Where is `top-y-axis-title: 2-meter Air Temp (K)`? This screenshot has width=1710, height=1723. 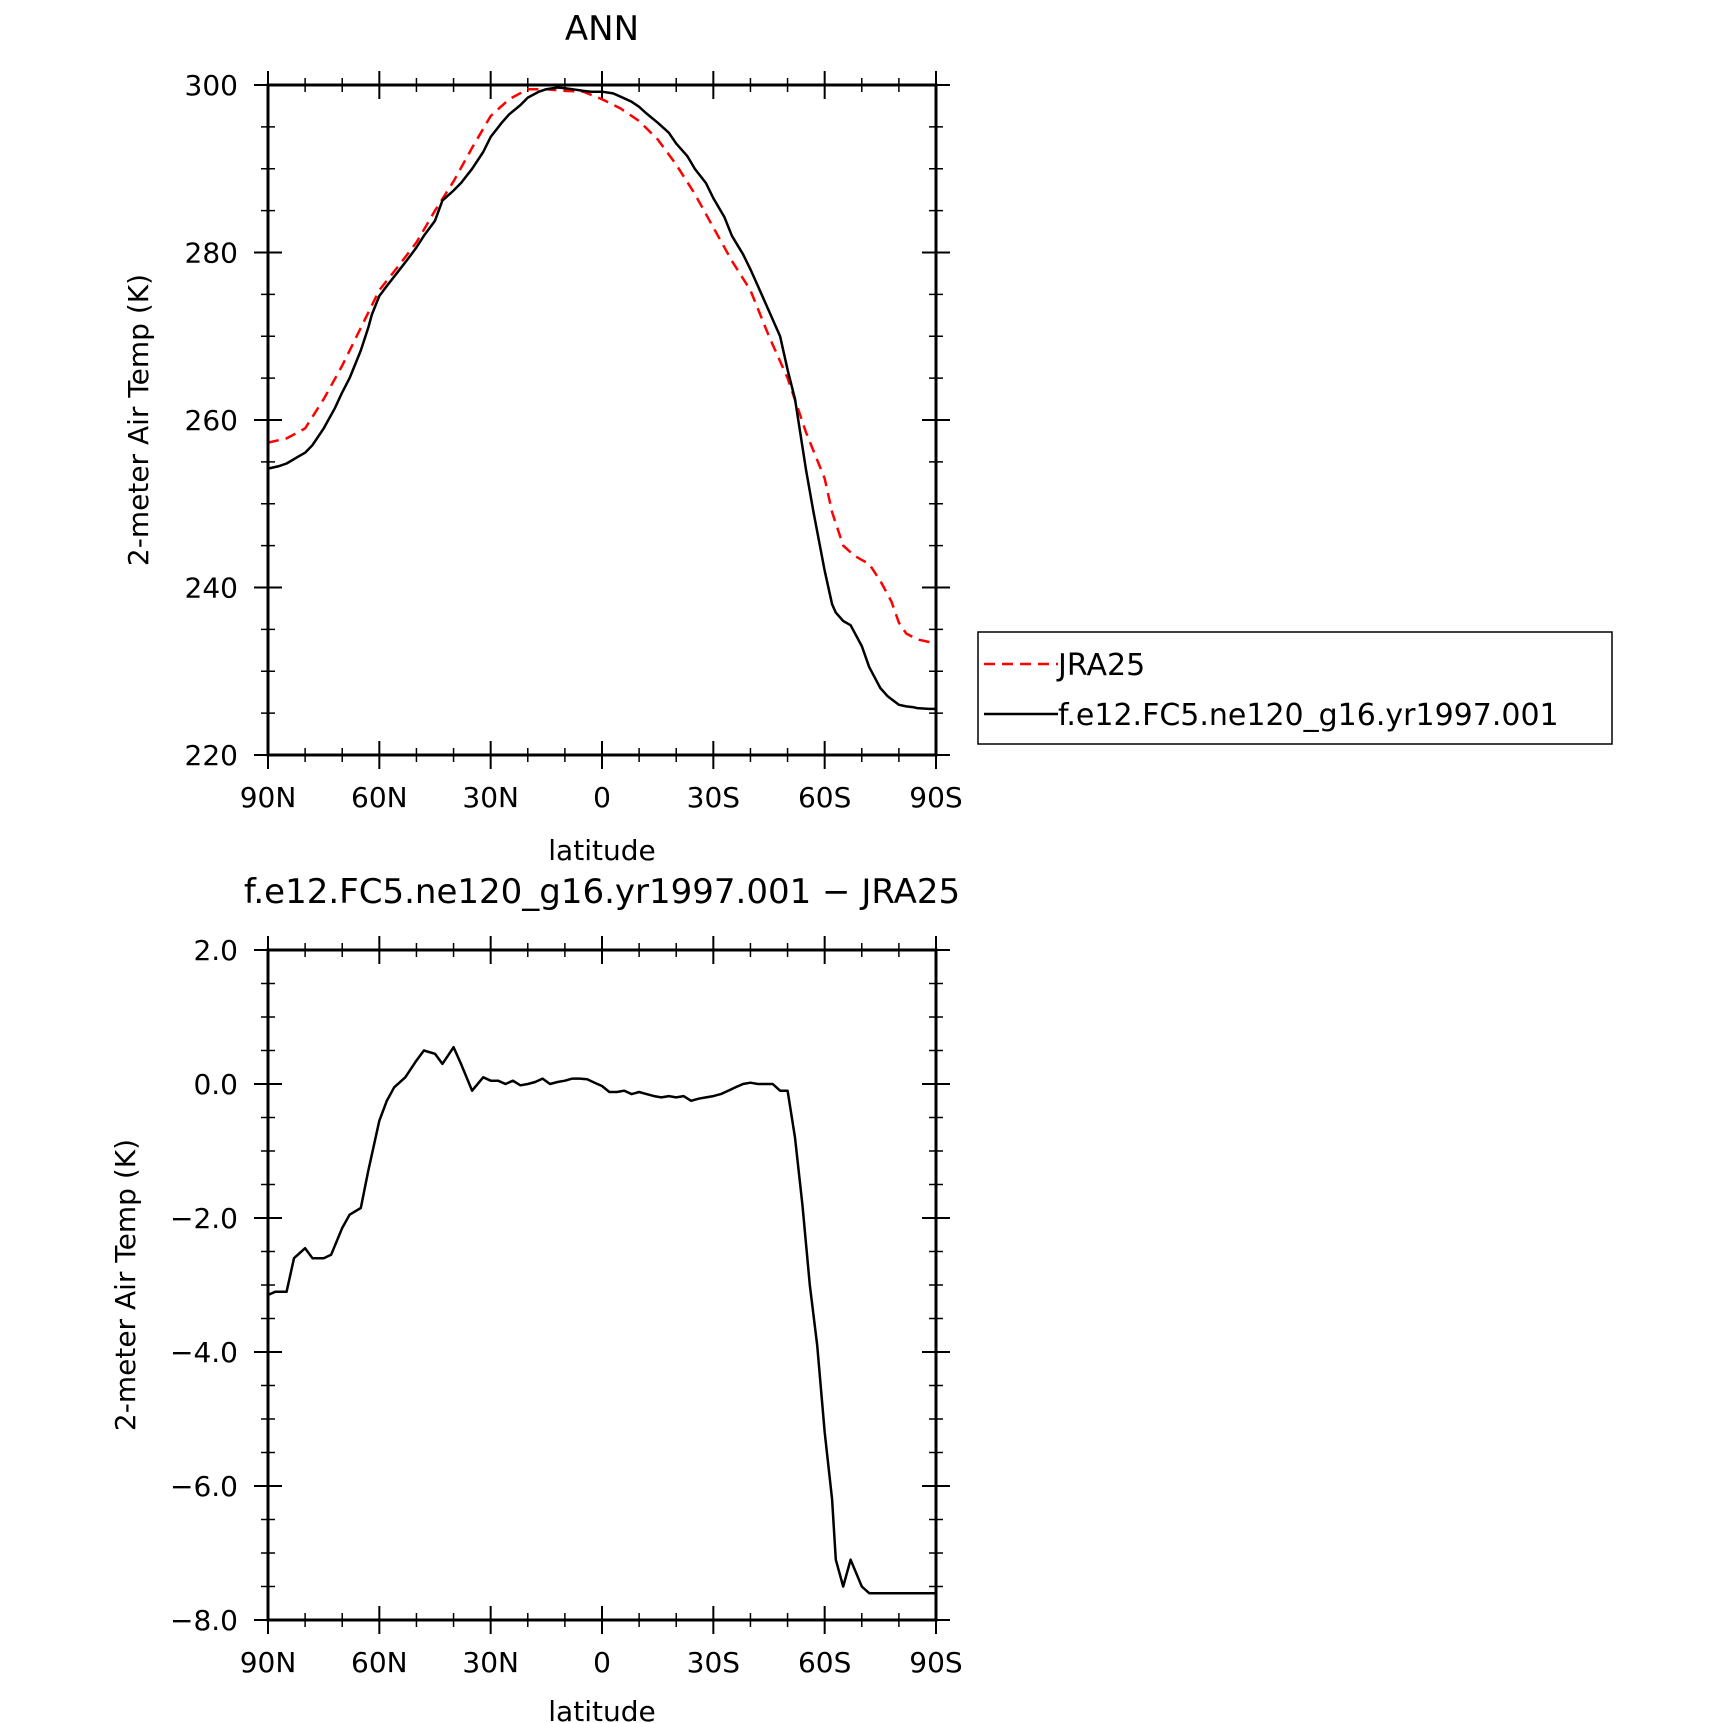
top-y-axis-title: 2-meter Air Temp (K) is located at coordinates (138, 420).